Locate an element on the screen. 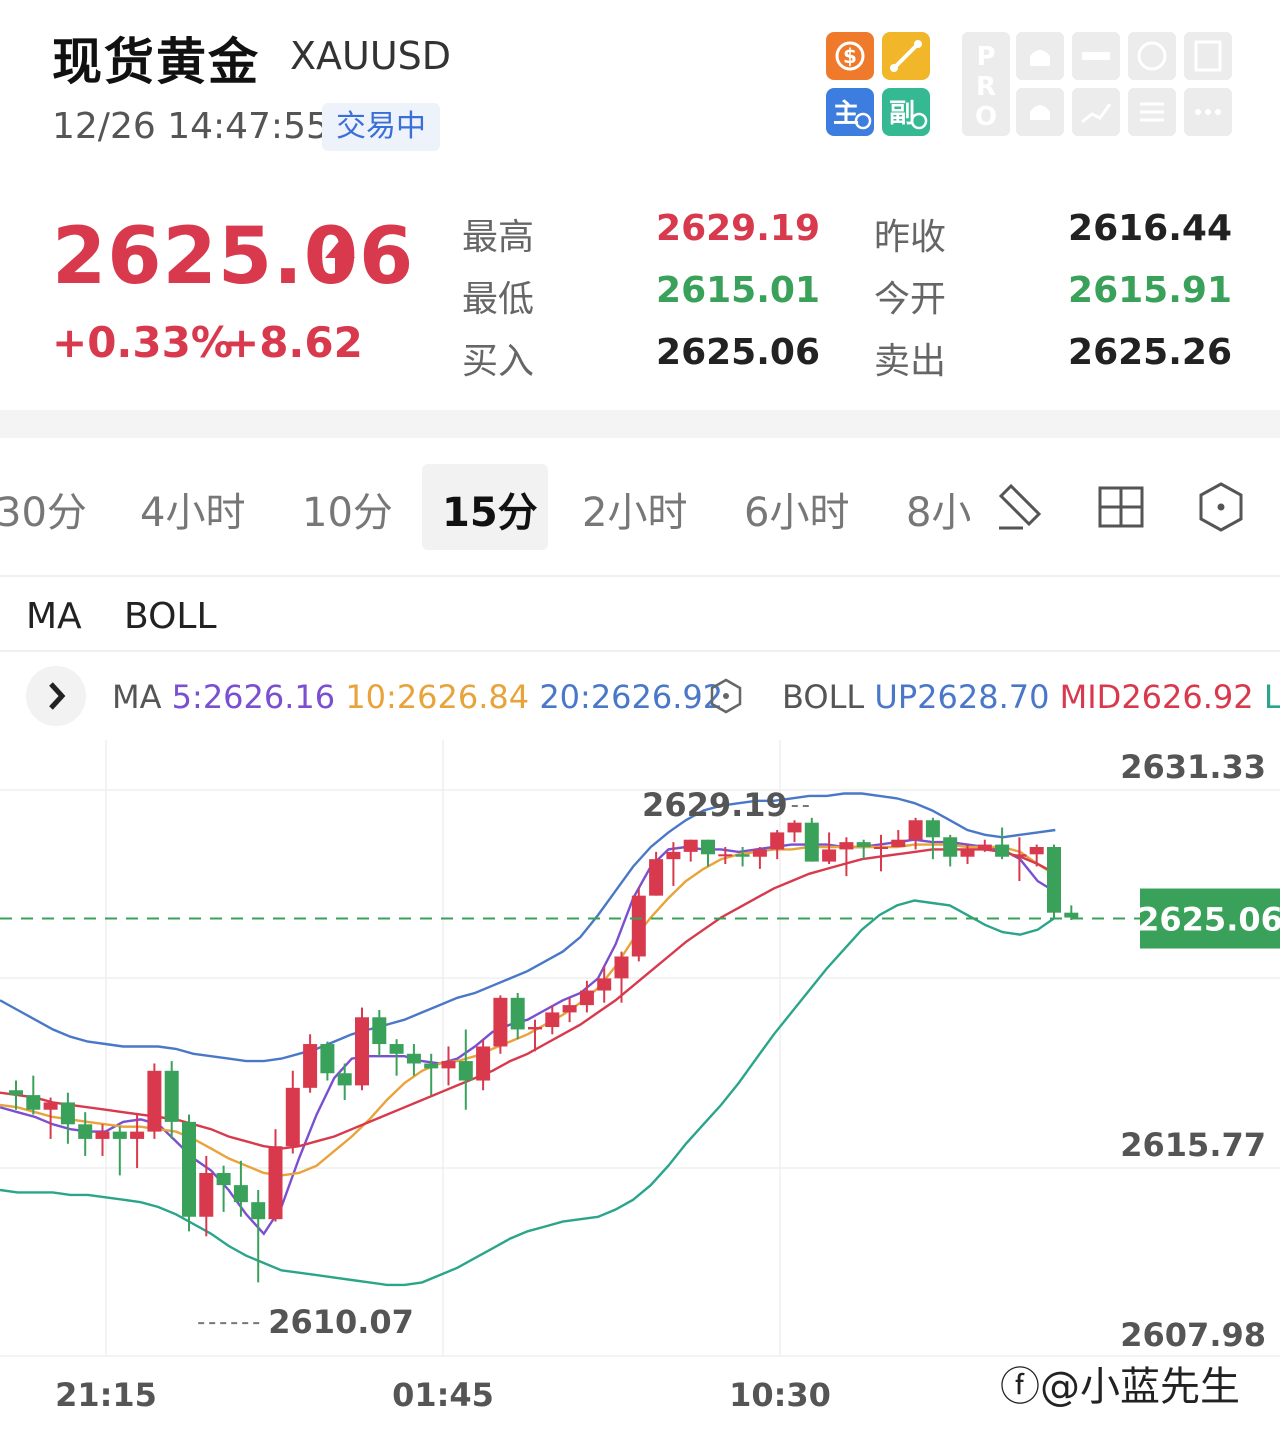 The height and width of the screenshot is (1448, 1280). boll-low-value: LC is located at coordinates (1271, 697).